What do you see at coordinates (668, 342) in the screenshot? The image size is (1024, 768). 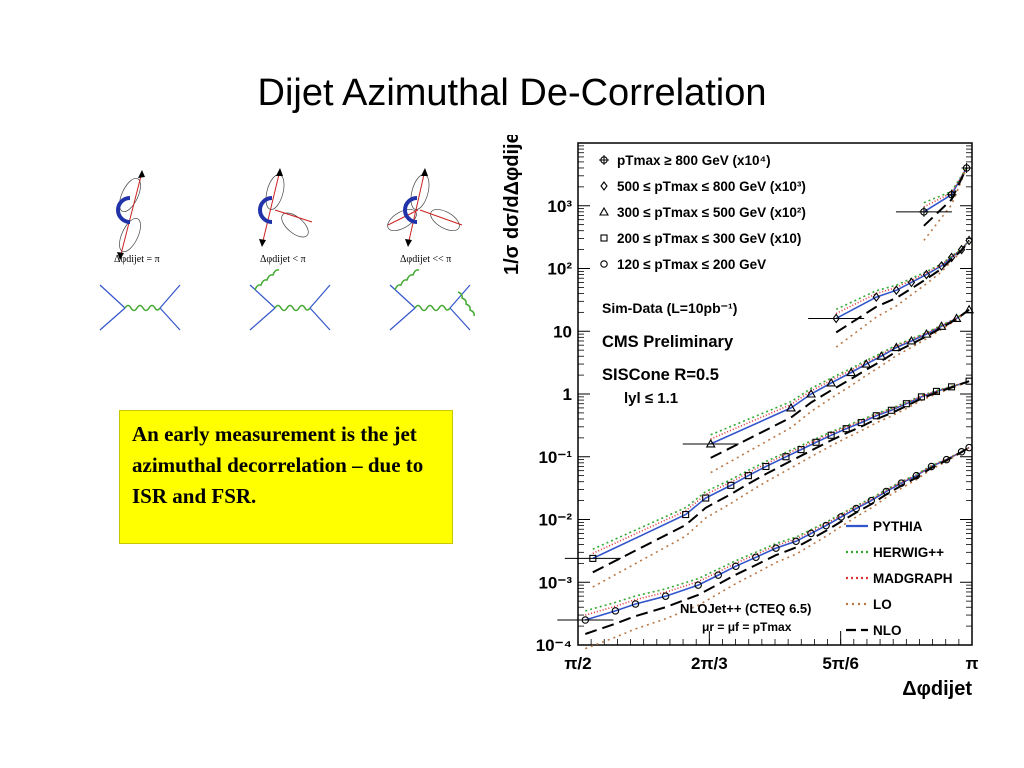 I see `annotation: CMS Preliminary` at bounding box center [668, 342].